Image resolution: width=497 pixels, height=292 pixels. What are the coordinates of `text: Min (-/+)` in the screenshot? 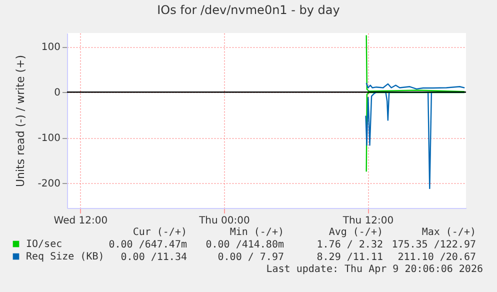 It's located at (257, 232).